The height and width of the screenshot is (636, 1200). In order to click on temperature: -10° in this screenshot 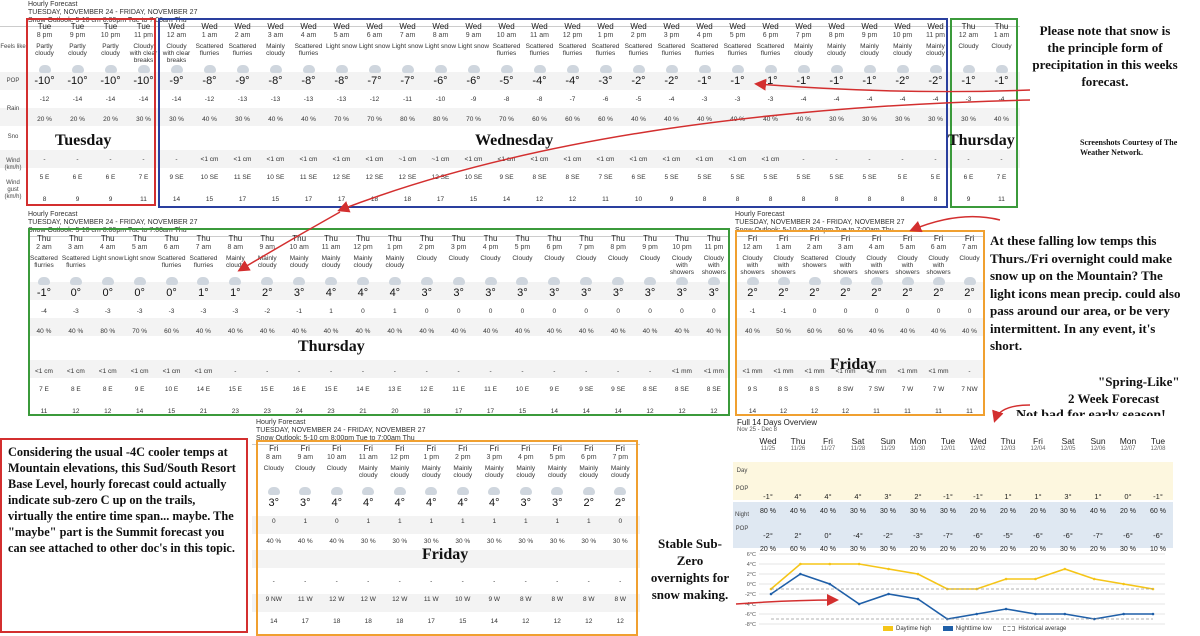, I will do `click(143, 81)`.